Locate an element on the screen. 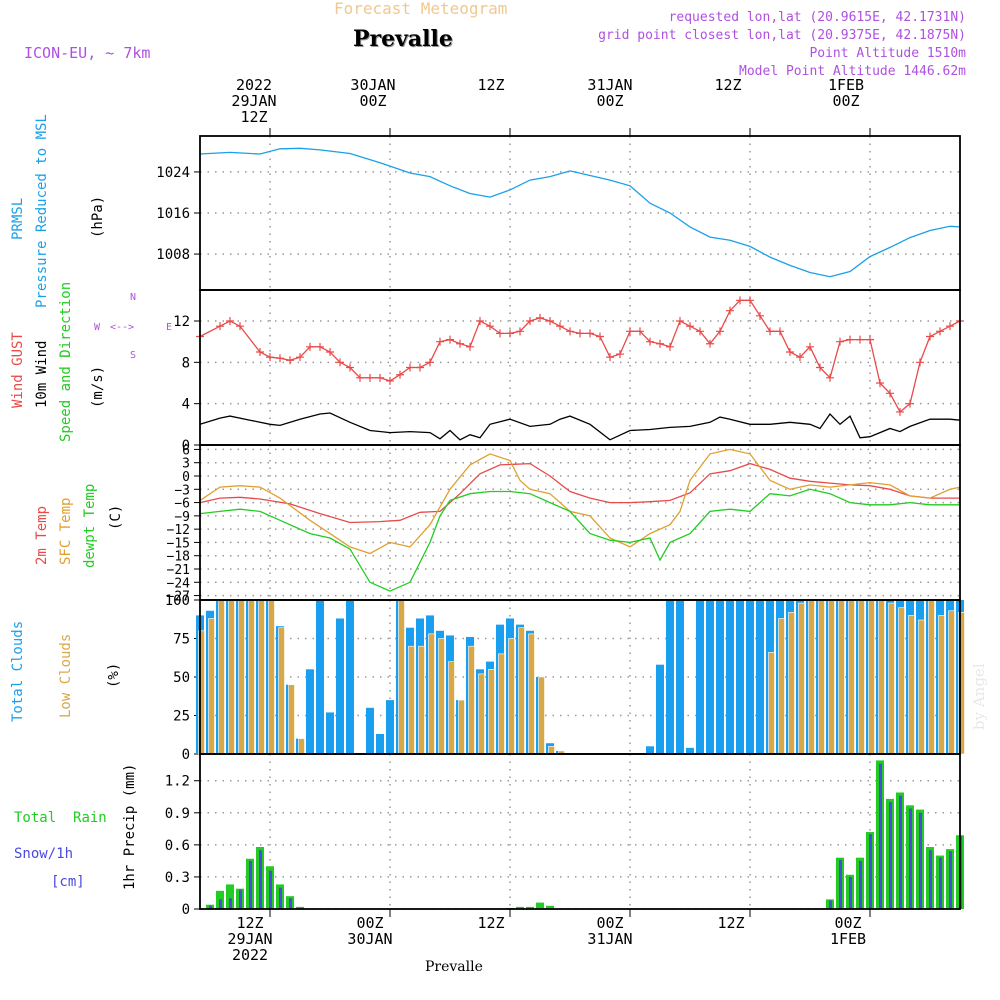 The height and width of the screenshot is (1000, 1000). model-altitude: Model Point Altitude 1446.62m is located at coordinates (852, 71).